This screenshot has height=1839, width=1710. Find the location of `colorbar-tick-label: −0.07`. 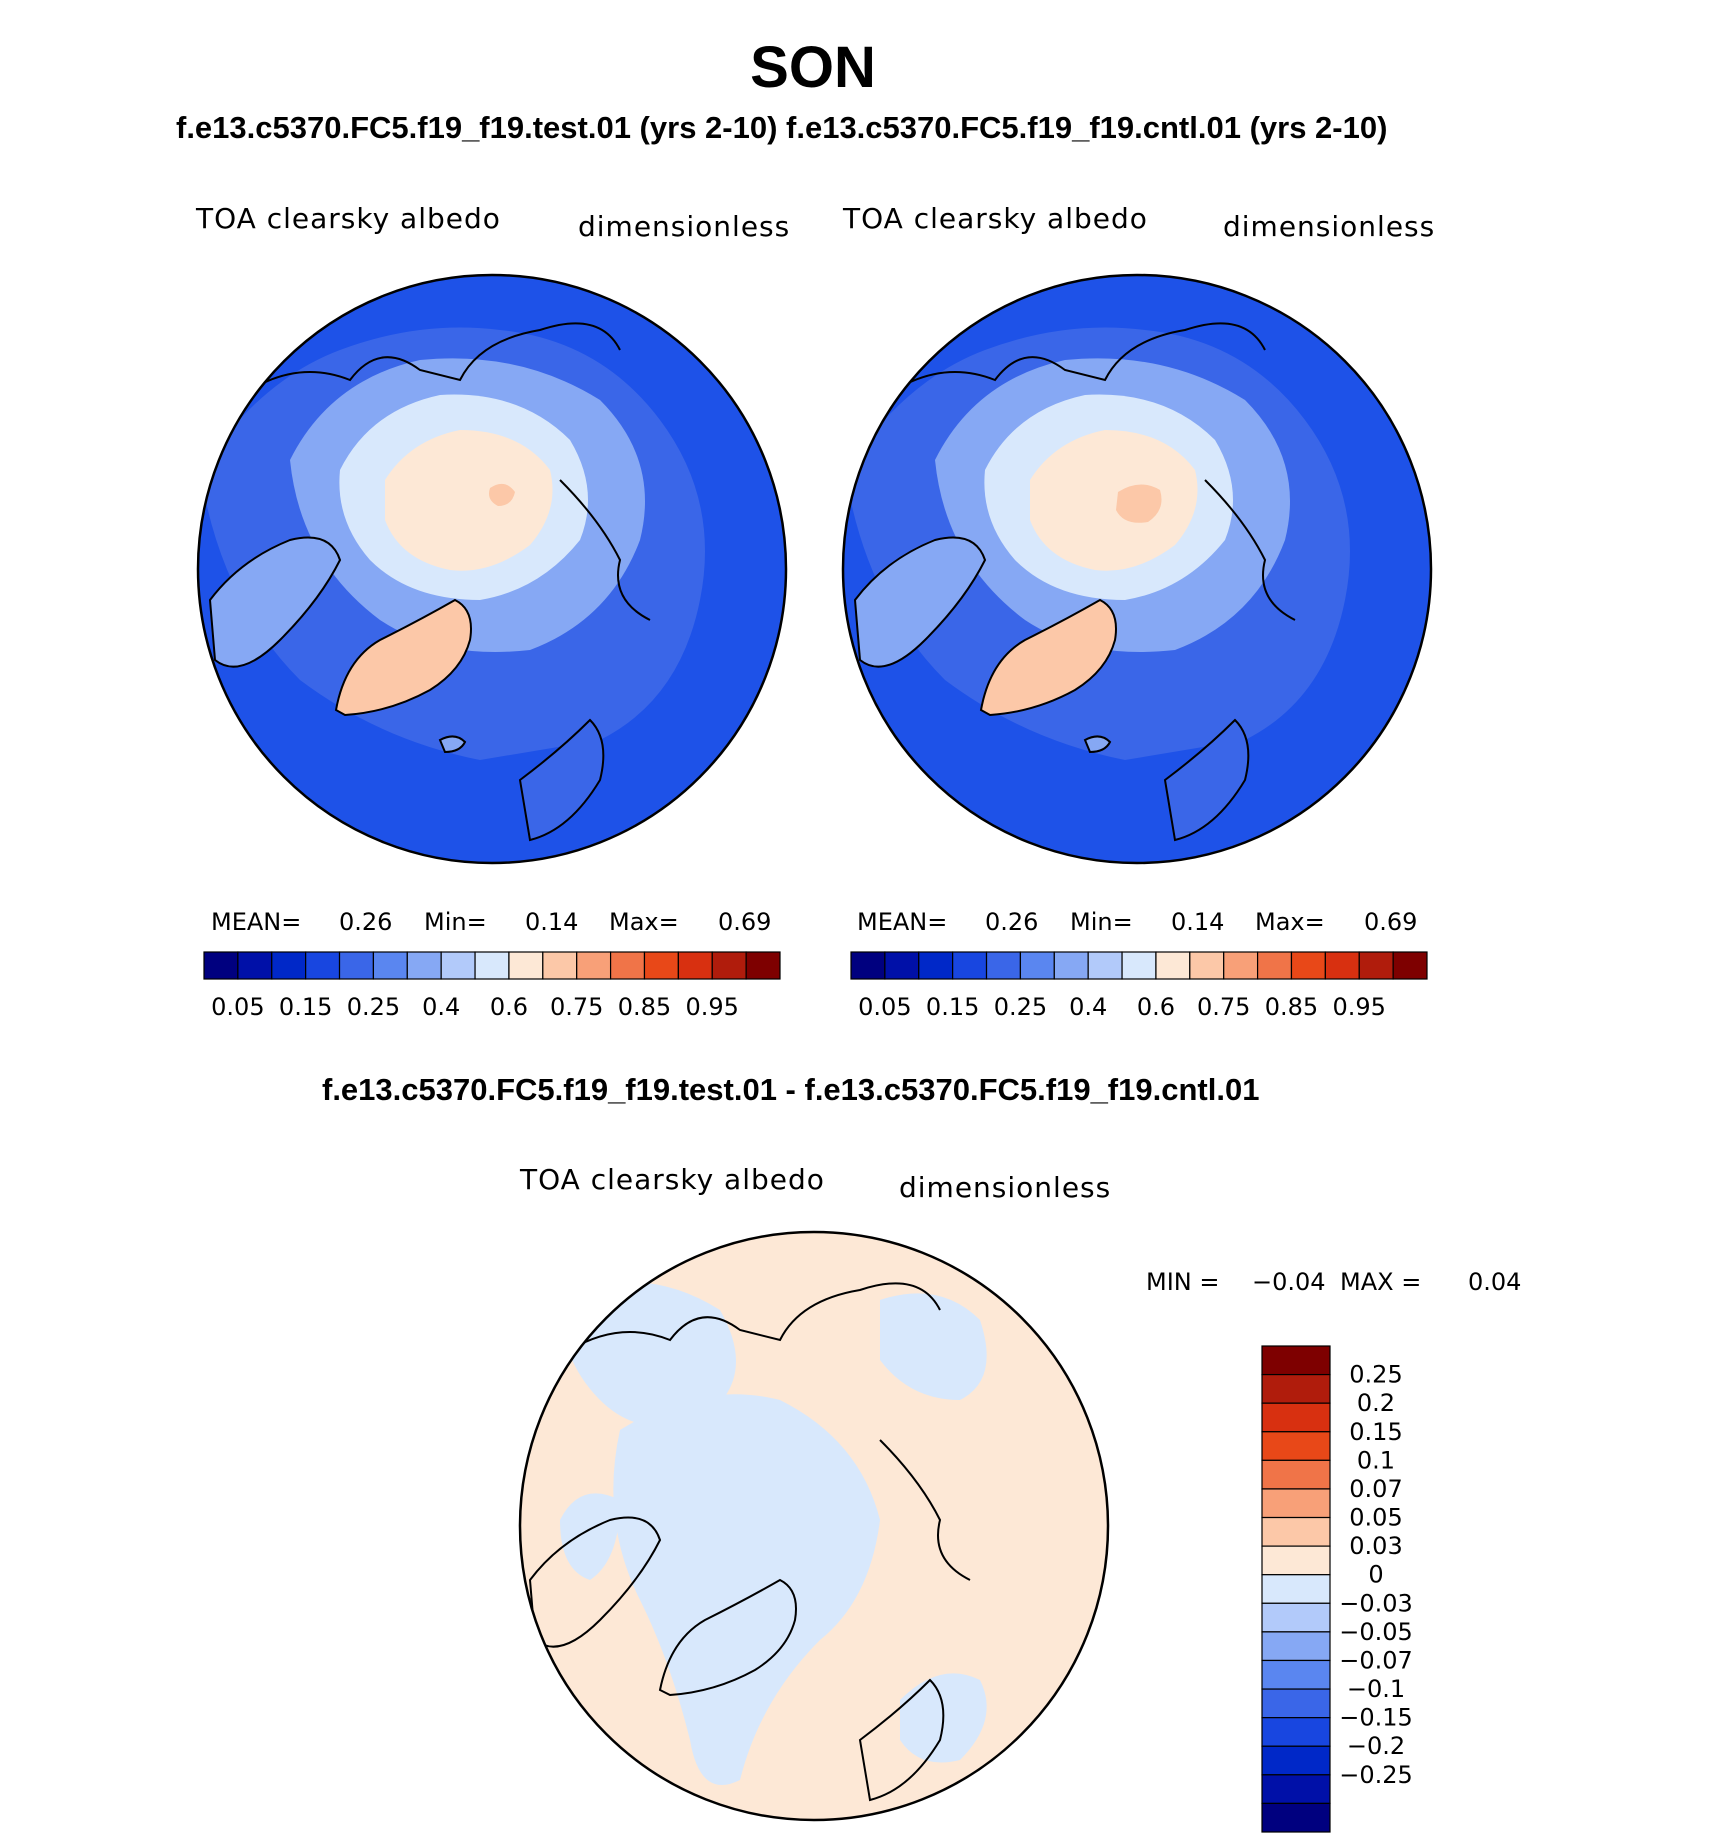

colorbar-tick-label: −0.07 is located at coordinates (1376, 1660).